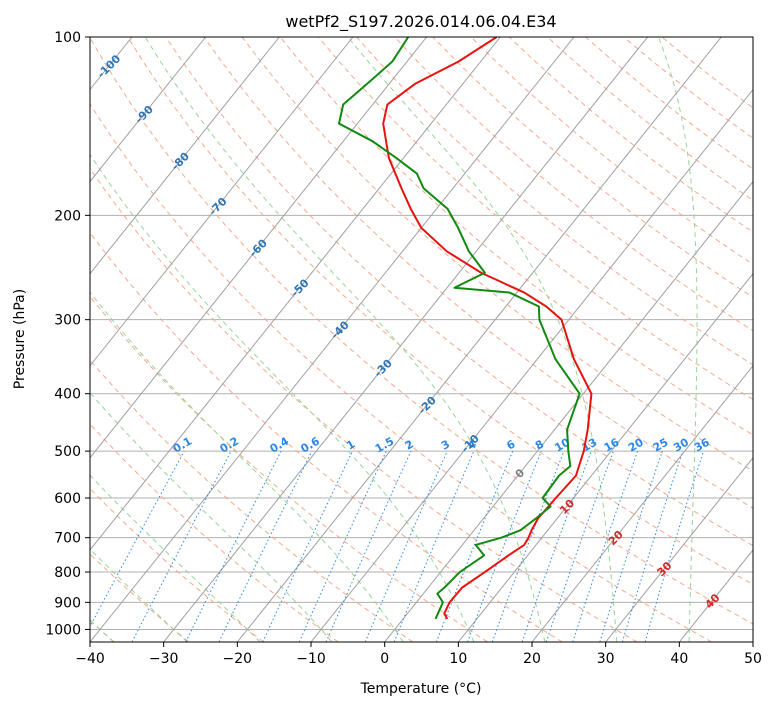 Image resolution: width=775 pixels, height=708 pixels. I want to click on y-axis: 100 200 300 400 500 600 700 800 900 1000, so click(67, 334).